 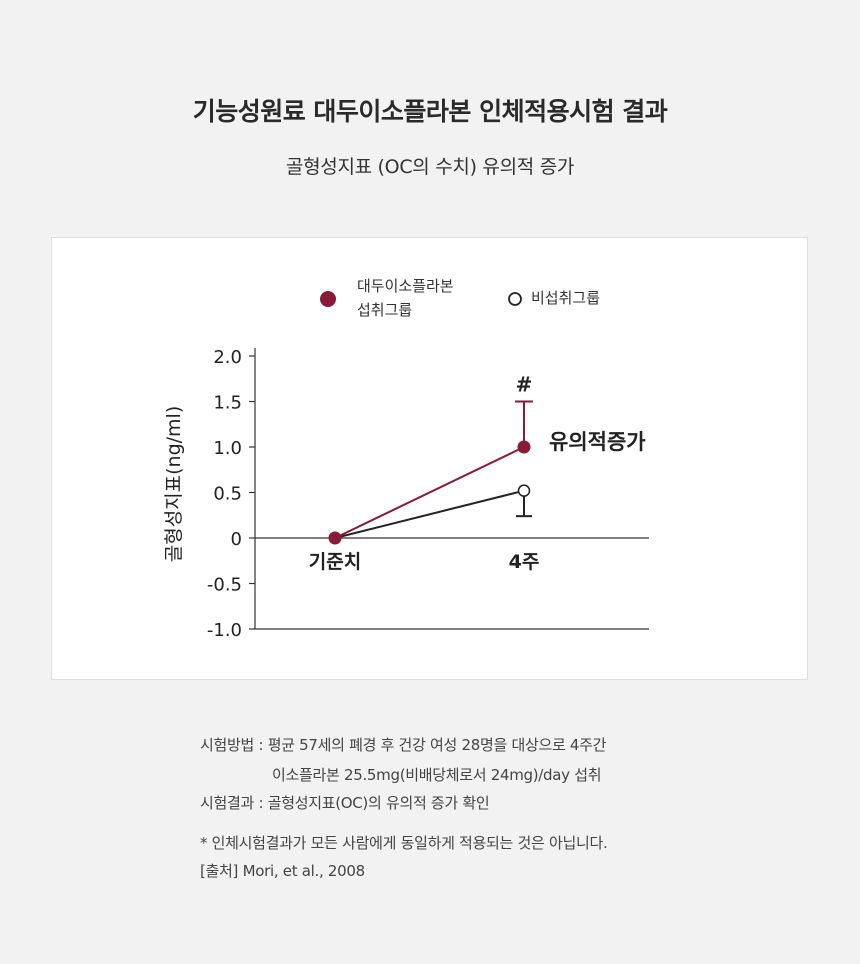 What do you see at coordinates (437, 775) in the screenshot?
I see `note-method-line2: 이소플라본 25.5mg(비배당체로서 24mg)/day 섭취` at bounding box center [437, 775].